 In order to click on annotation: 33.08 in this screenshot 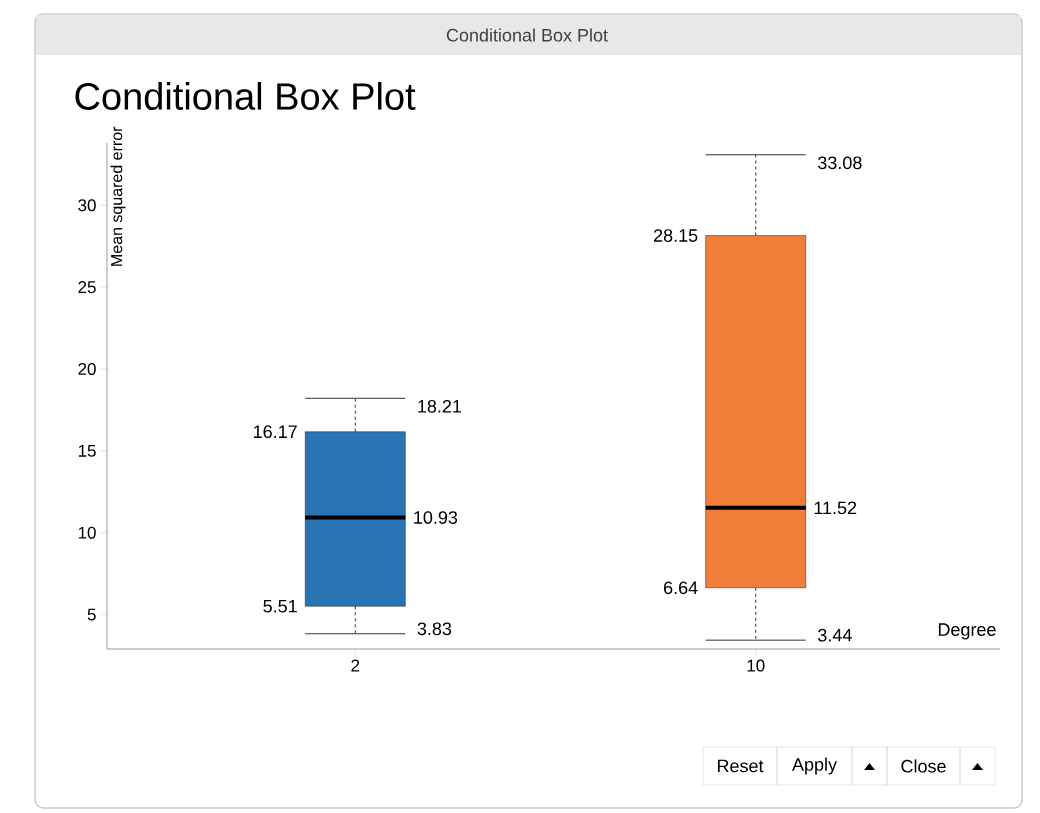, I will do `click(840, 163)`.